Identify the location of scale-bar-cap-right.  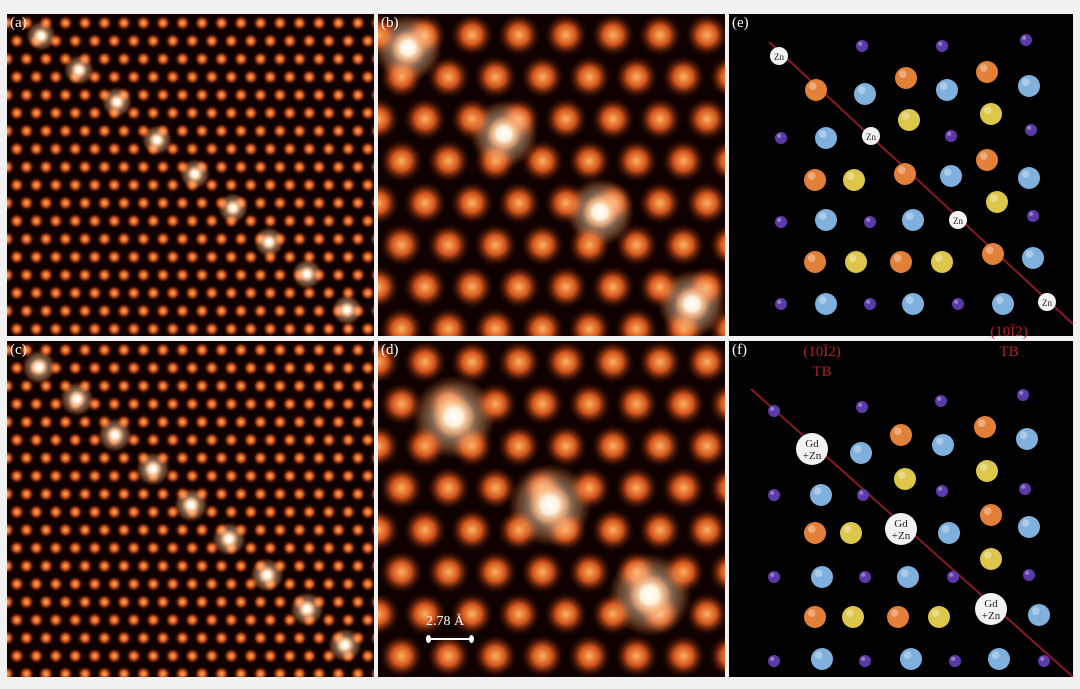
(471, 639).